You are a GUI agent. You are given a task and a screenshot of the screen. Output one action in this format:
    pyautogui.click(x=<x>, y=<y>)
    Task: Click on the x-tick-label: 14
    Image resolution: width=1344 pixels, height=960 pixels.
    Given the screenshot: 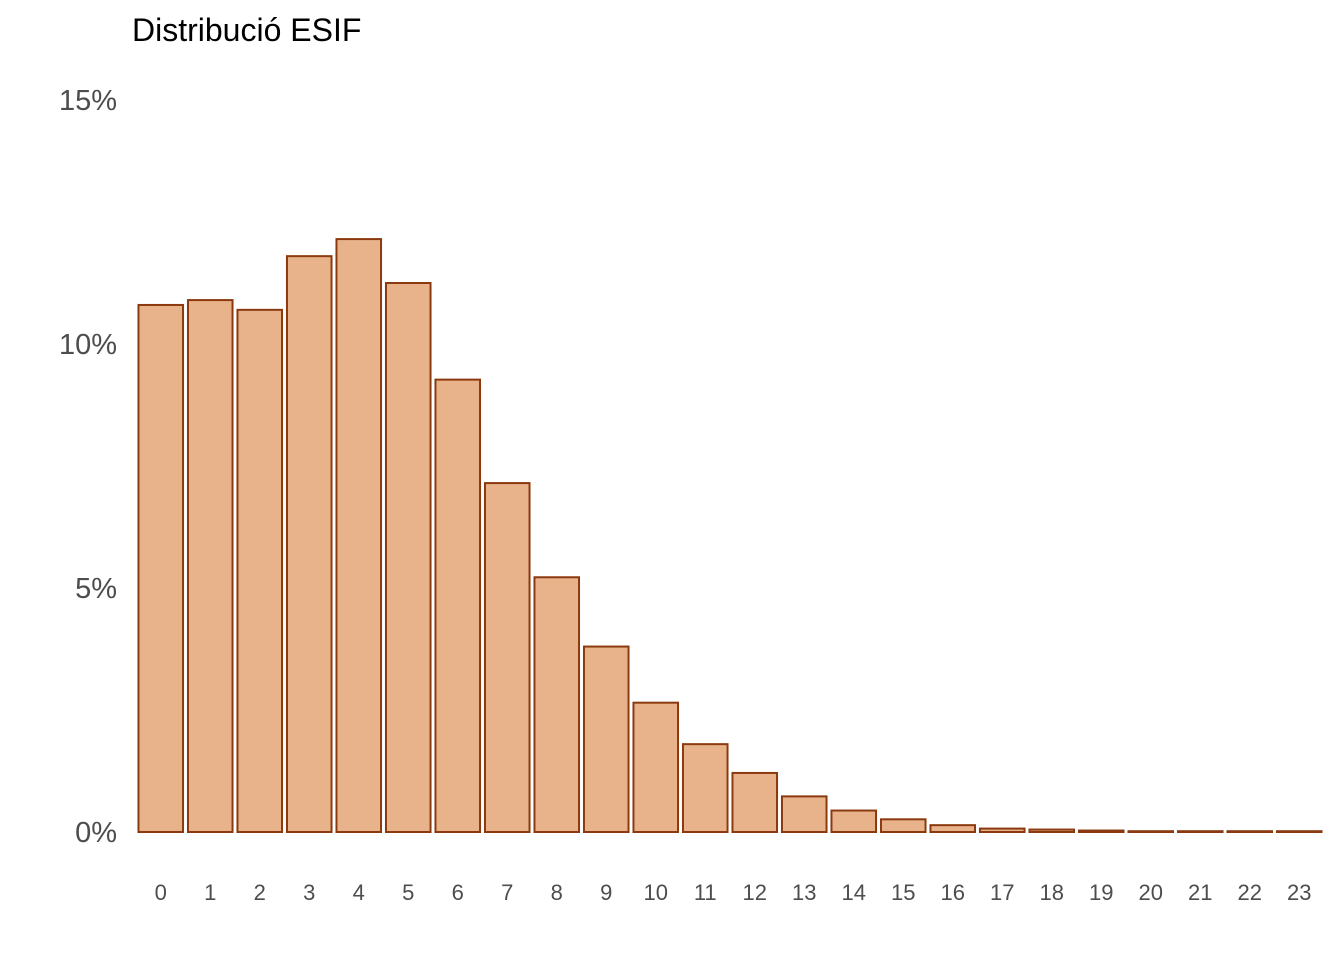 What is the action you would take?
    pyautogui.click(x=854, y=892)
    